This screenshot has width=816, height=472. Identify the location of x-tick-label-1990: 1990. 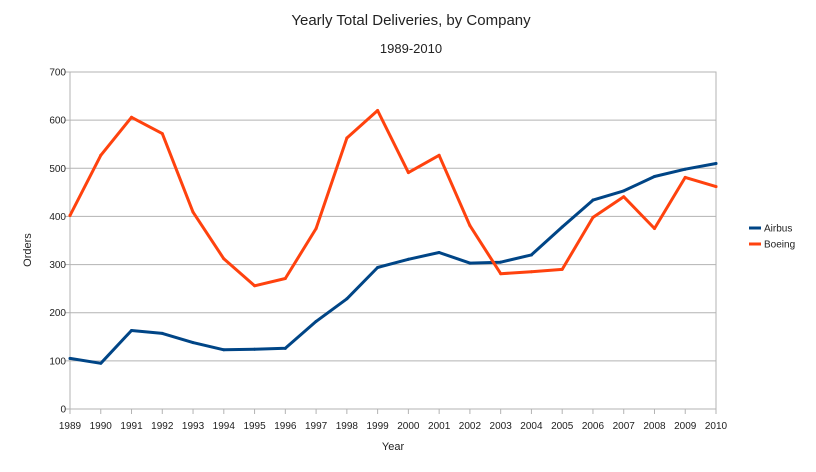
(101, 426).